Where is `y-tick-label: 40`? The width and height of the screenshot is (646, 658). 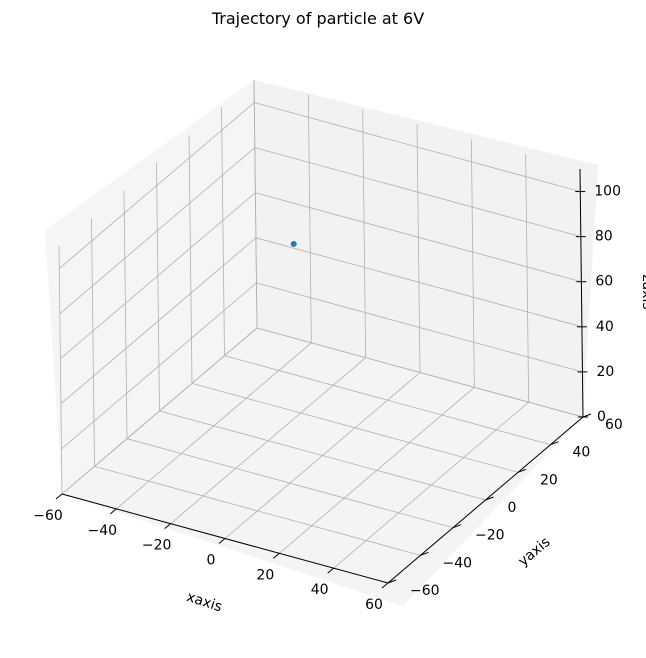
y-tick-label: 40 is located at coordinates (582, 453).